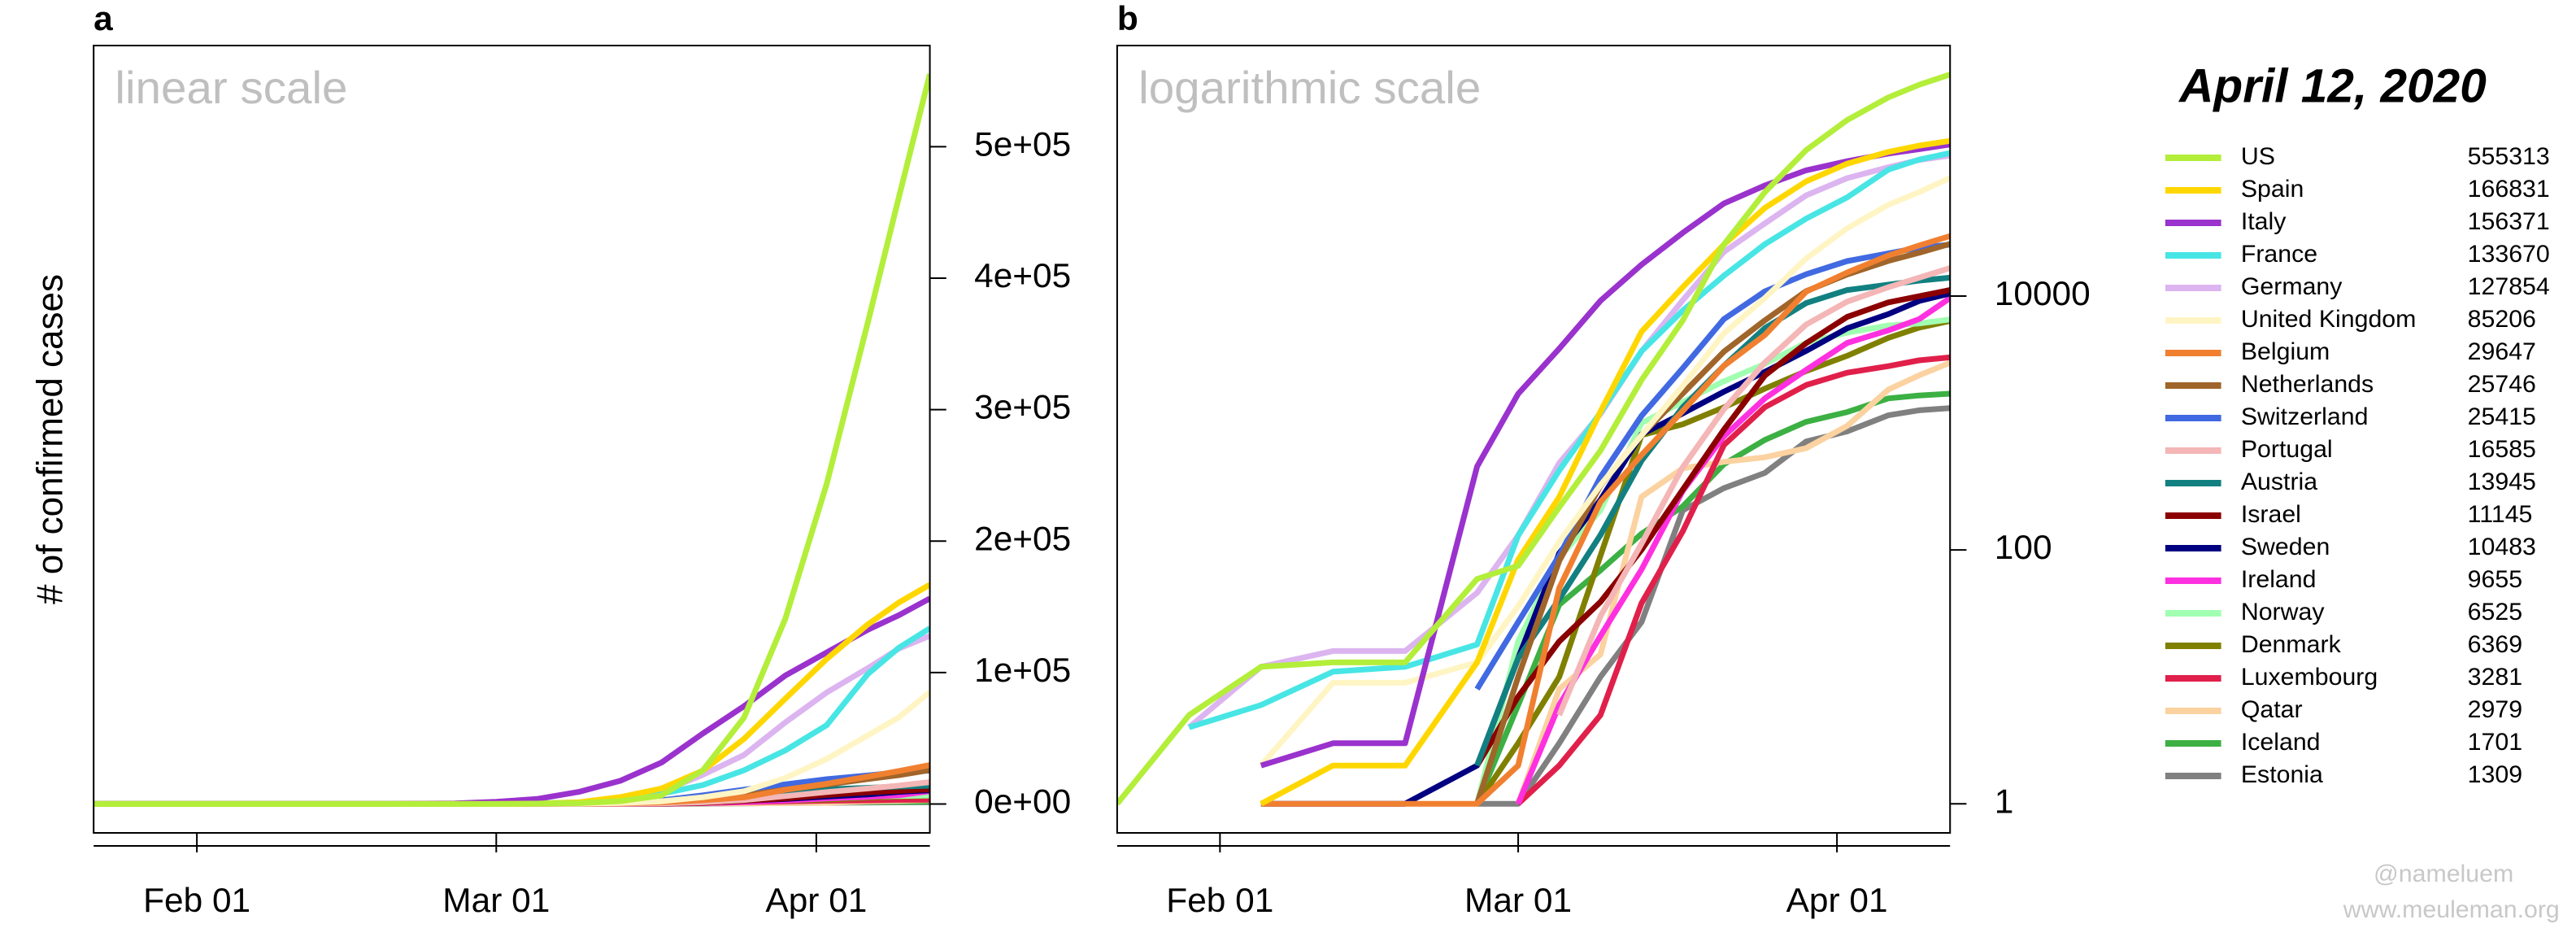 This screenshot has width=2576, height=937. I want to click on legend-label: France, so click(2279, 255).